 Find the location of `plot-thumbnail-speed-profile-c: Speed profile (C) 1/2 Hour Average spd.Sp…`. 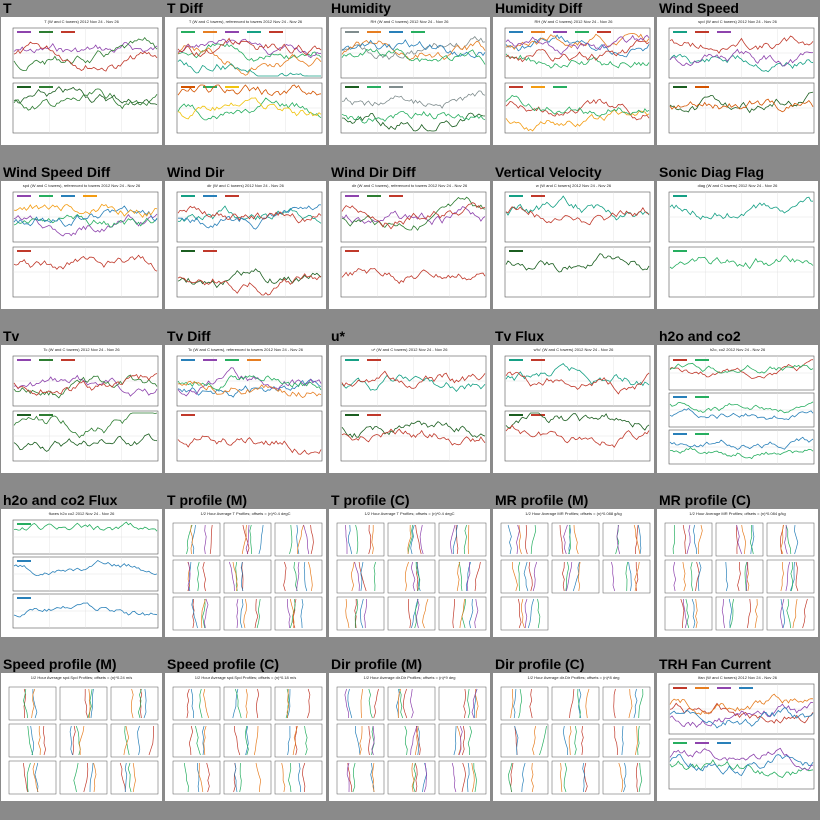

plot-thumbnail-speed-profile-c: Speed profile (C) 1/2 Hour Average spd.Sp… is located at coordinates (246, 738).